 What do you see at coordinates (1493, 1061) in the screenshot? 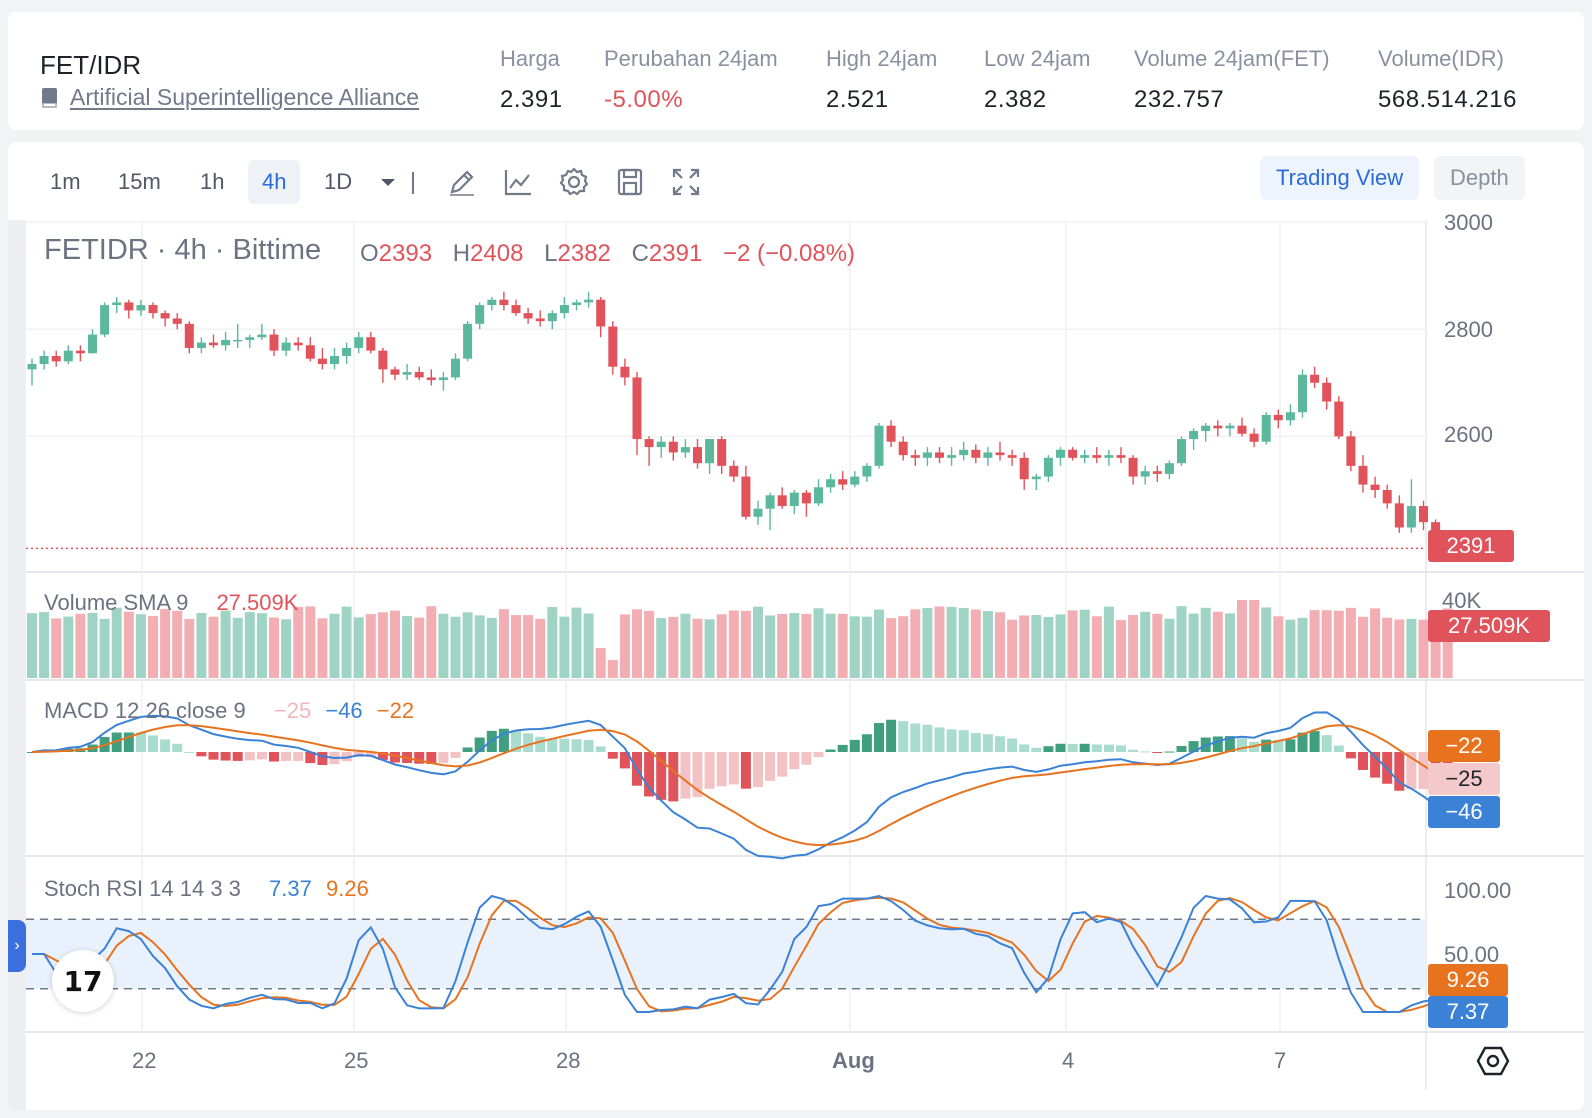
I see `chart-settings-icon` at bounding box center [1493, 1061].